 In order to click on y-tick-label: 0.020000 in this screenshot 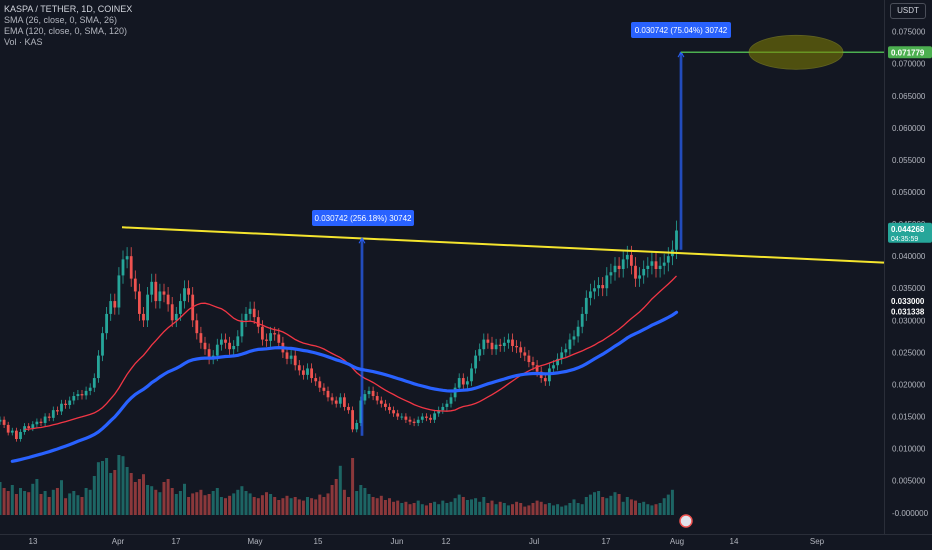, I will do `click(909, 384)`.